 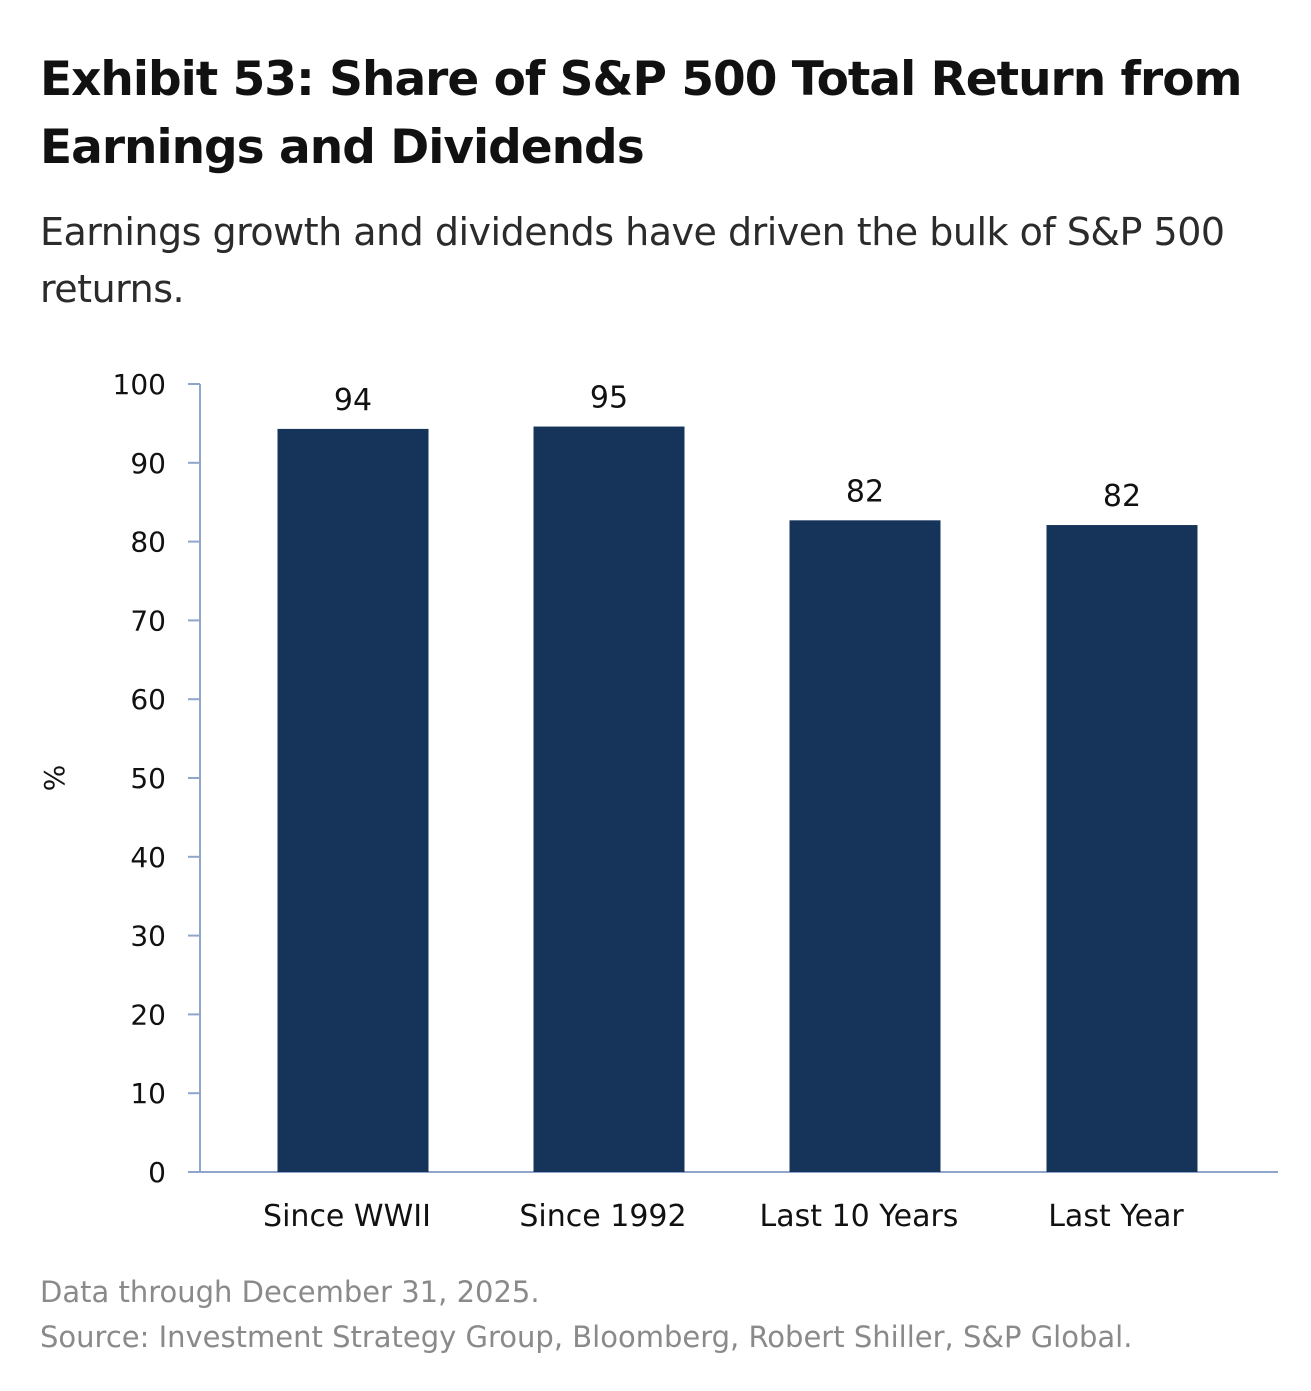 What do you see at coordinates (609, 398) in the screenshot?
I see `bar-value-label: 95` at bounding box center [609, 398].